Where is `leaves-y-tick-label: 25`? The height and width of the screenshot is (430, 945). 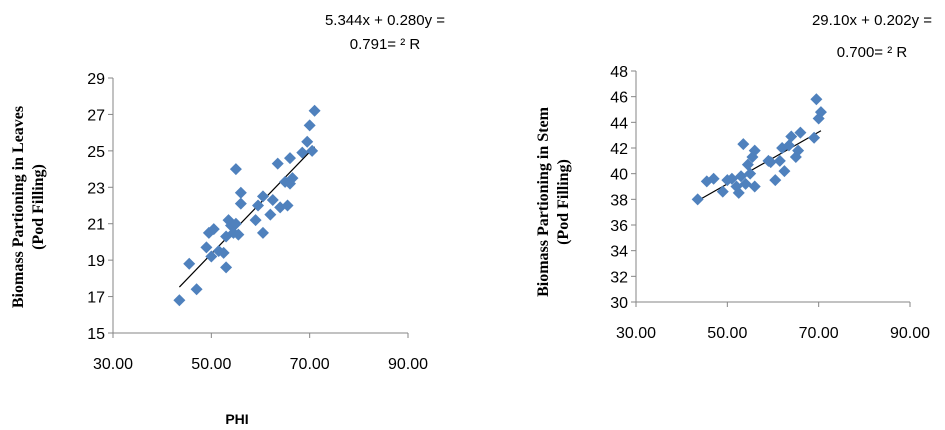
leaves-y-tick-label: 25 is located at coordinates (96, 152).